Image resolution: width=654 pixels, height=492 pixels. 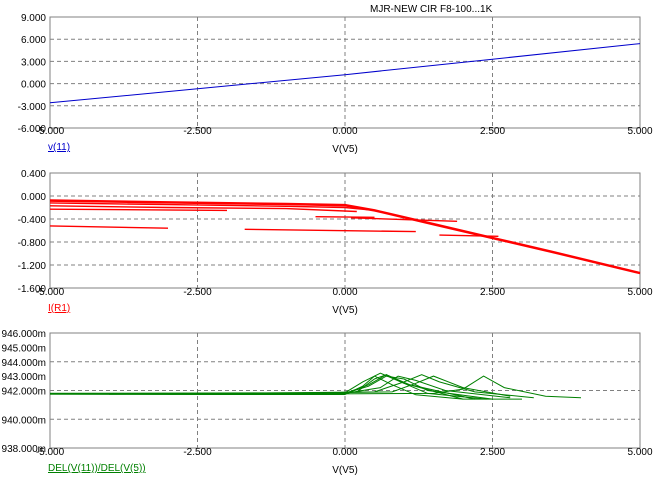 What do you see at coordinates (431, 9) in the screenshot?
I see `window-title: MJR-NEW CIR F8-100...1K` at bounding box center [431, 9].